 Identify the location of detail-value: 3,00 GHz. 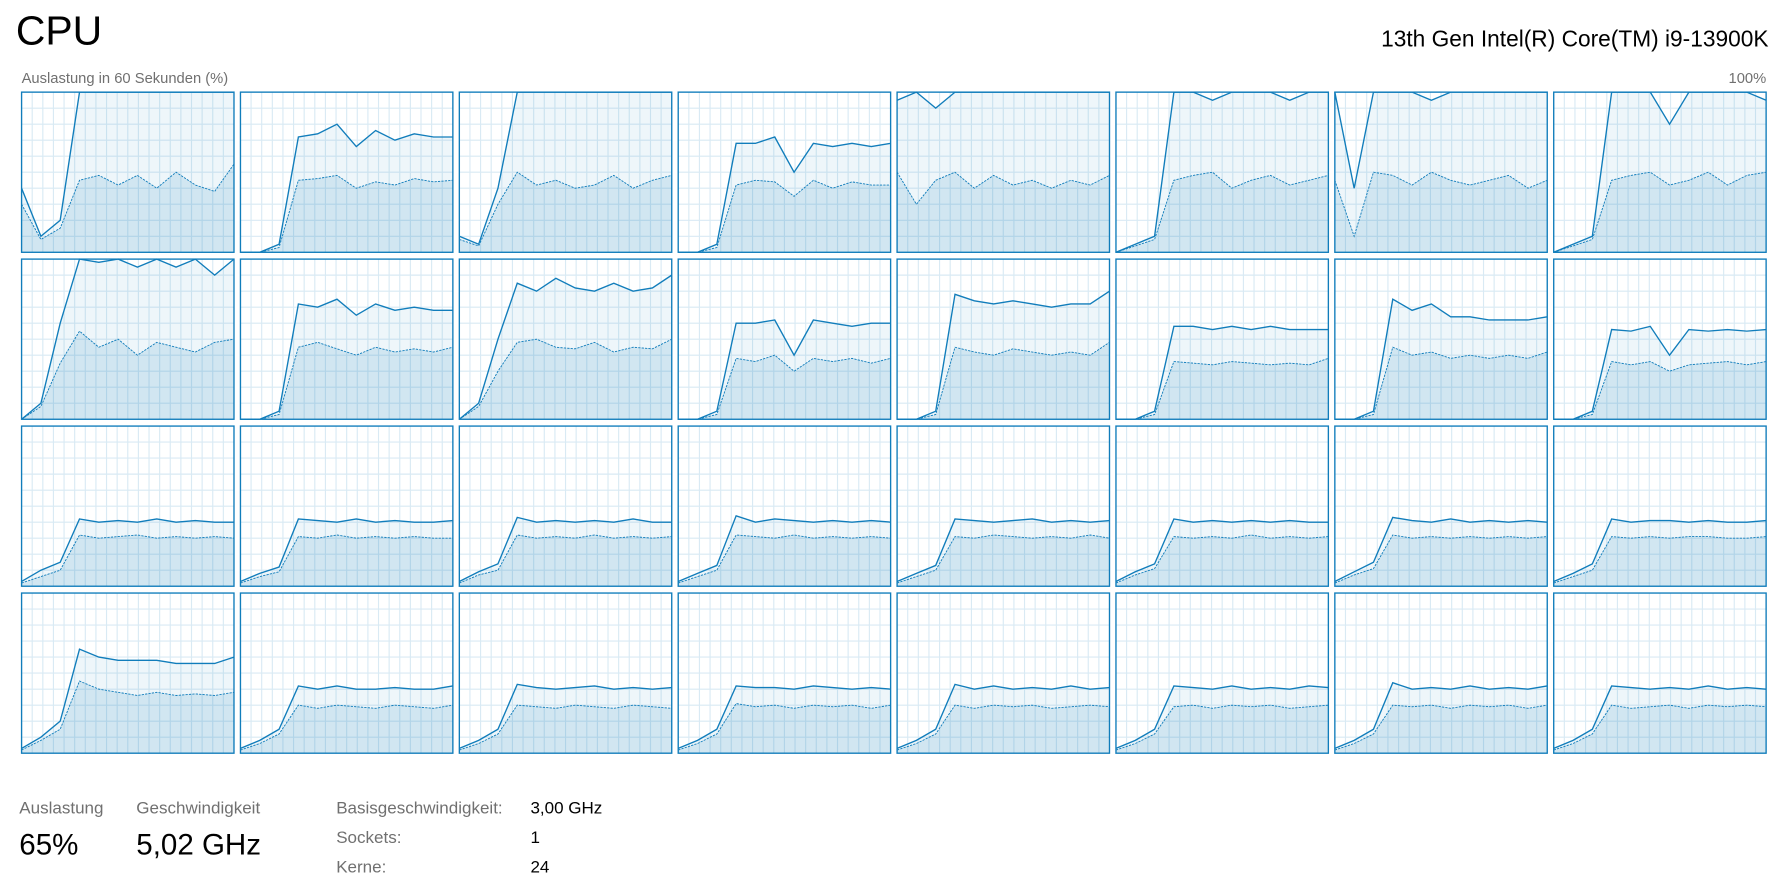
(566, 807).